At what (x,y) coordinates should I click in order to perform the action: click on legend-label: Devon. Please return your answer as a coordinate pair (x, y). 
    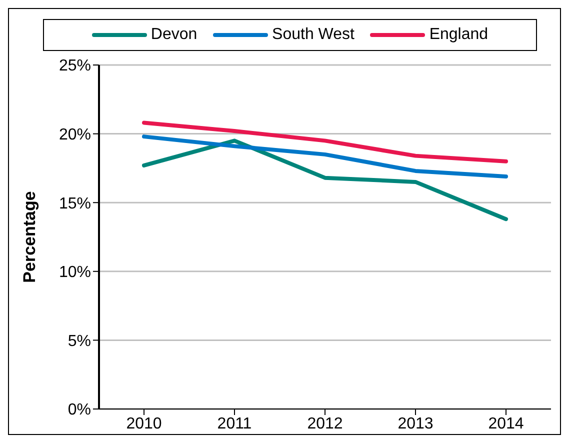
    Looking at the image, I should click on (174, 35).